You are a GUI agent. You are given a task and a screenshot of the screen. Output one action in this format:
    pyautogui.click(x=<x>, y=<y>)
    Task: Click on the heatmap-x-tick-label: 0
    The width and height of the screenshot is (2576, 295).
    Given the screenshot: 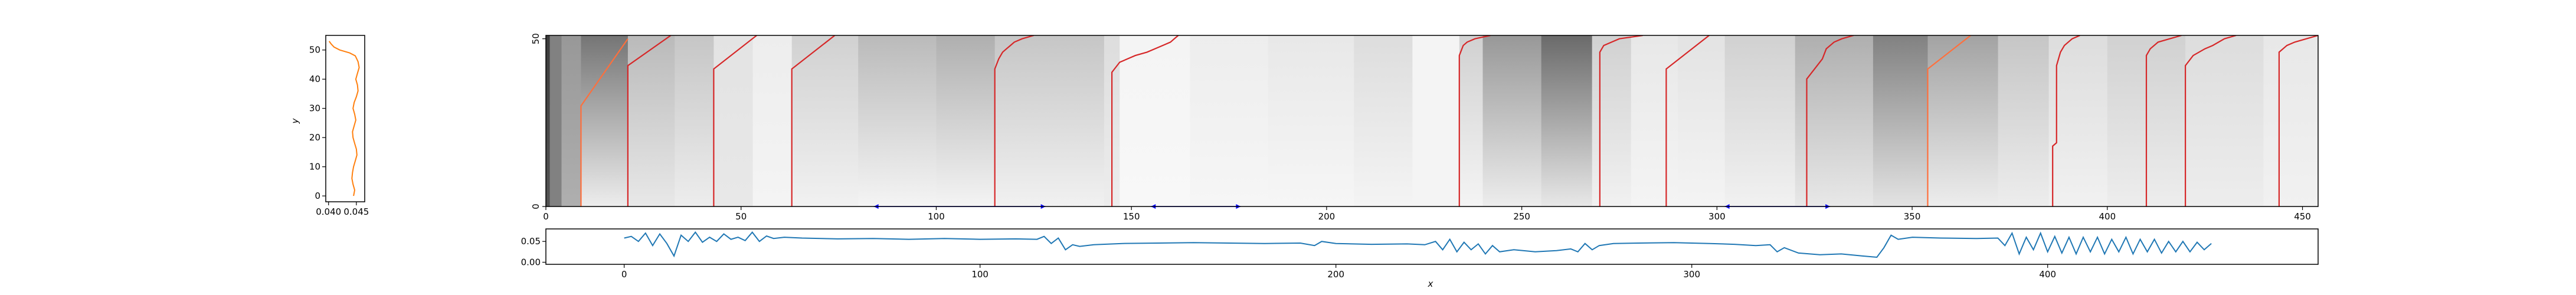 What is the action you would take?
    pyautogui.click(x=546, y=216)
    